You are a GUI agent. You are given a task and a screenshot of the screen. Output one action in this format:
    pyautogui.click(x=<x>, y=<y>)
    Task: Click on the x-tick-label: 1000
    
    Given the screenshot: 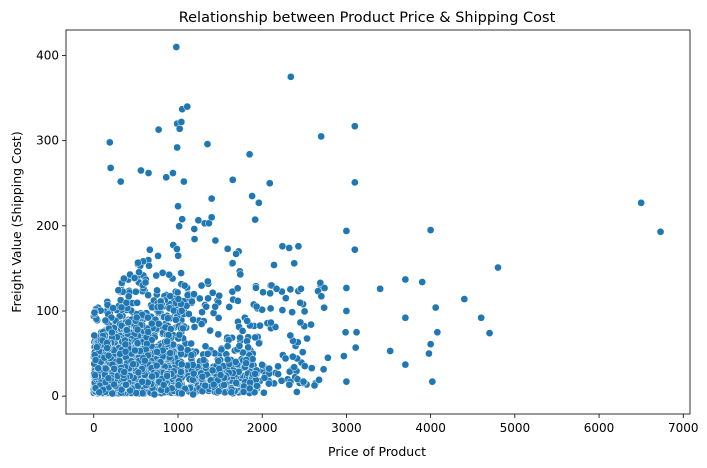 What is the action you would take?
    pyautogui.click(x=178, y=428)
    